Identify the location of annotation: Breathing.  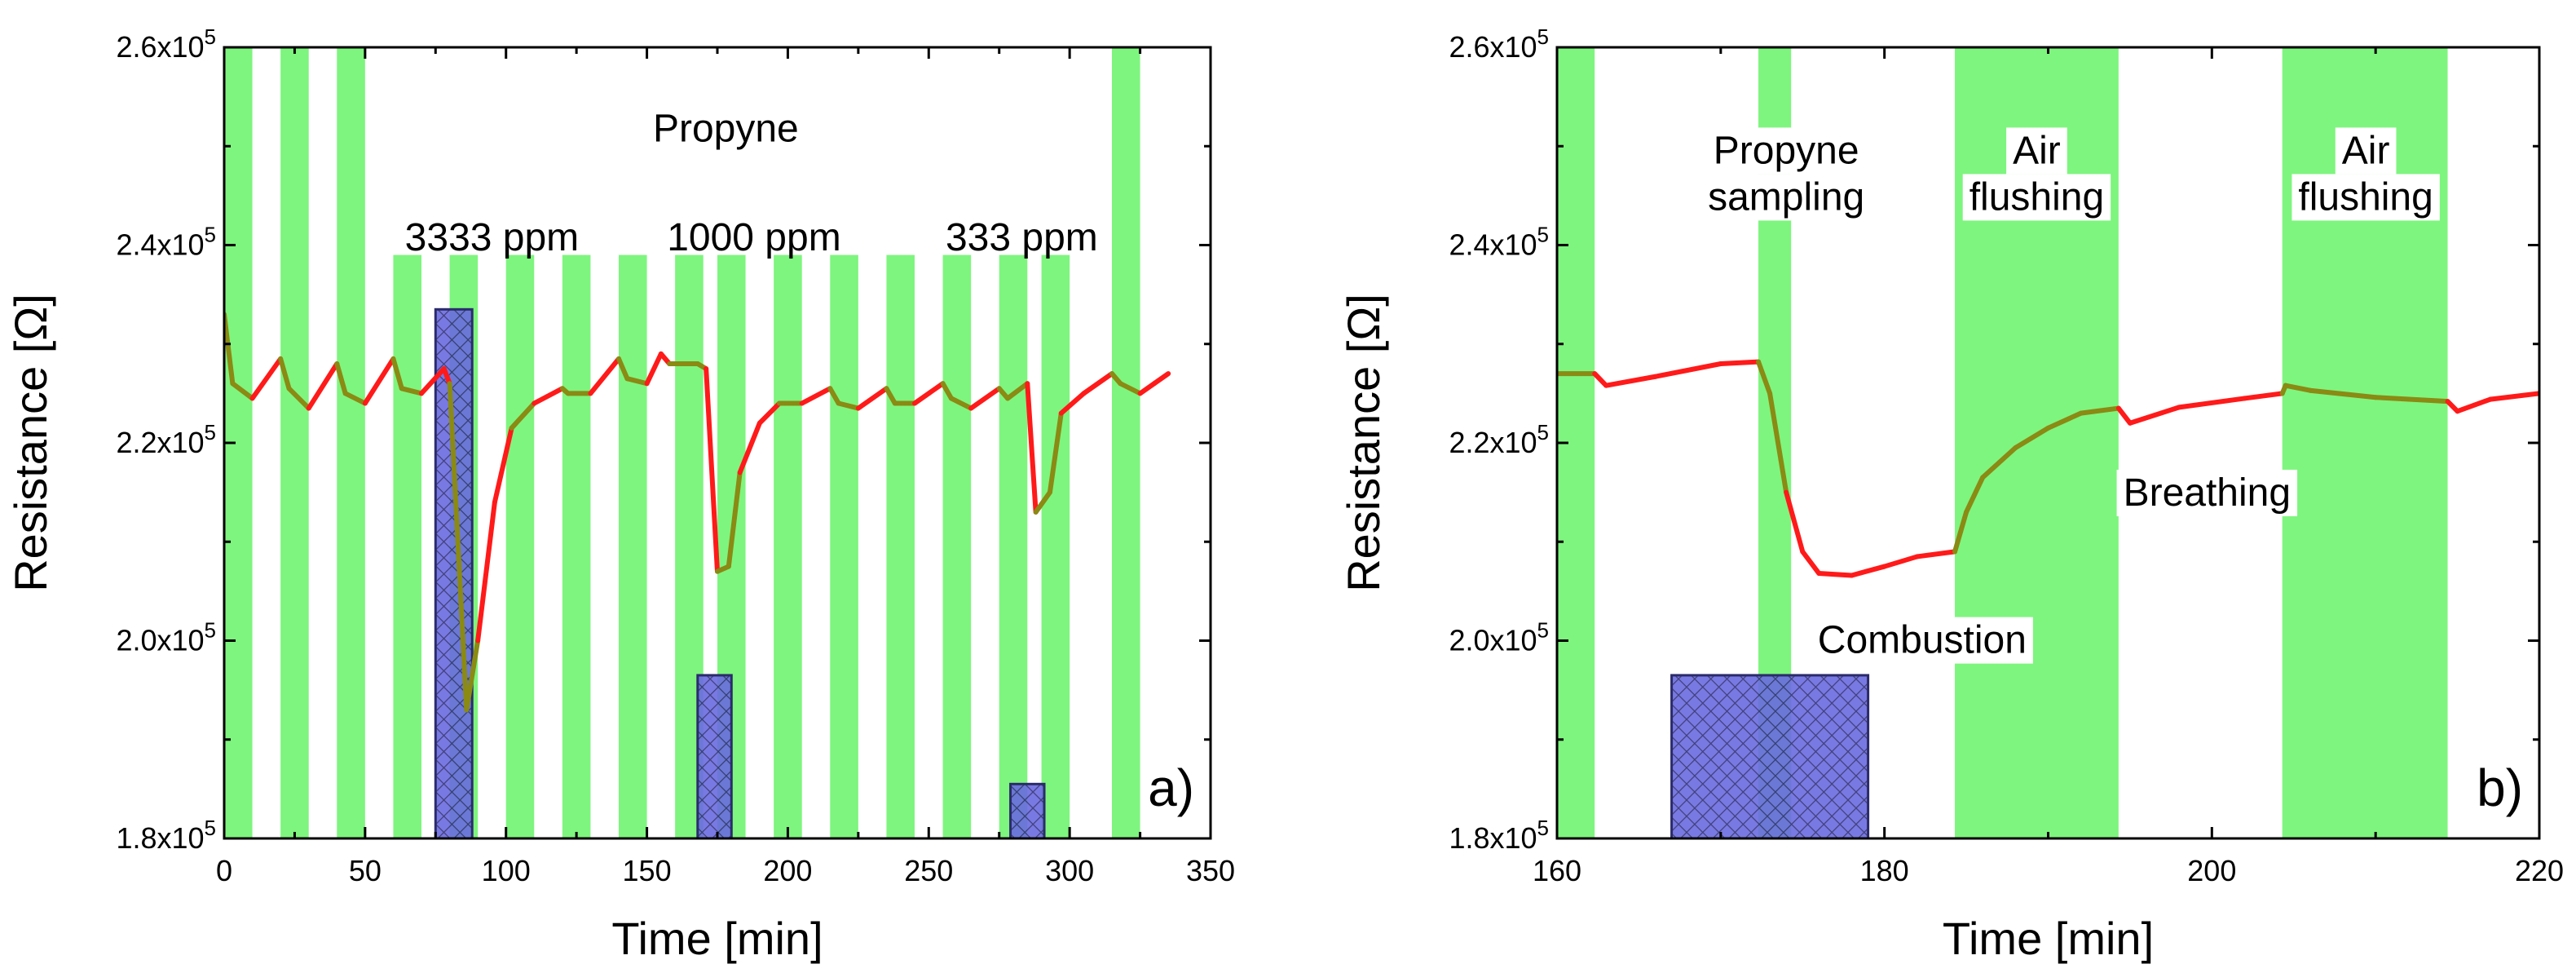
(2207, 493).